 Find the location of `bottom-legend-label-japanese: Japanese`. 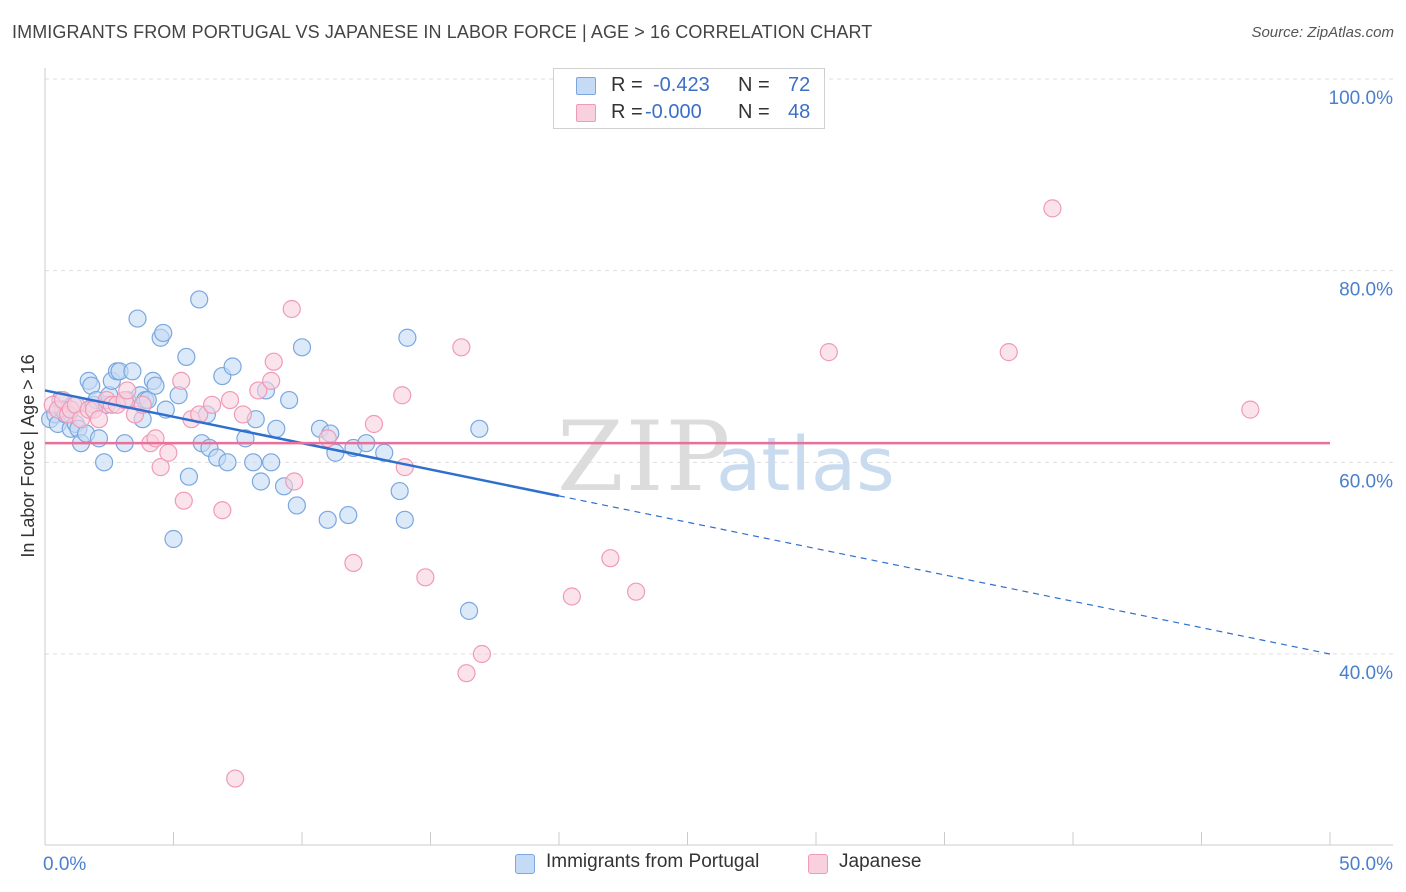

bottom-legend-label-japanese: Japanese is located at coordinates (880, 861).